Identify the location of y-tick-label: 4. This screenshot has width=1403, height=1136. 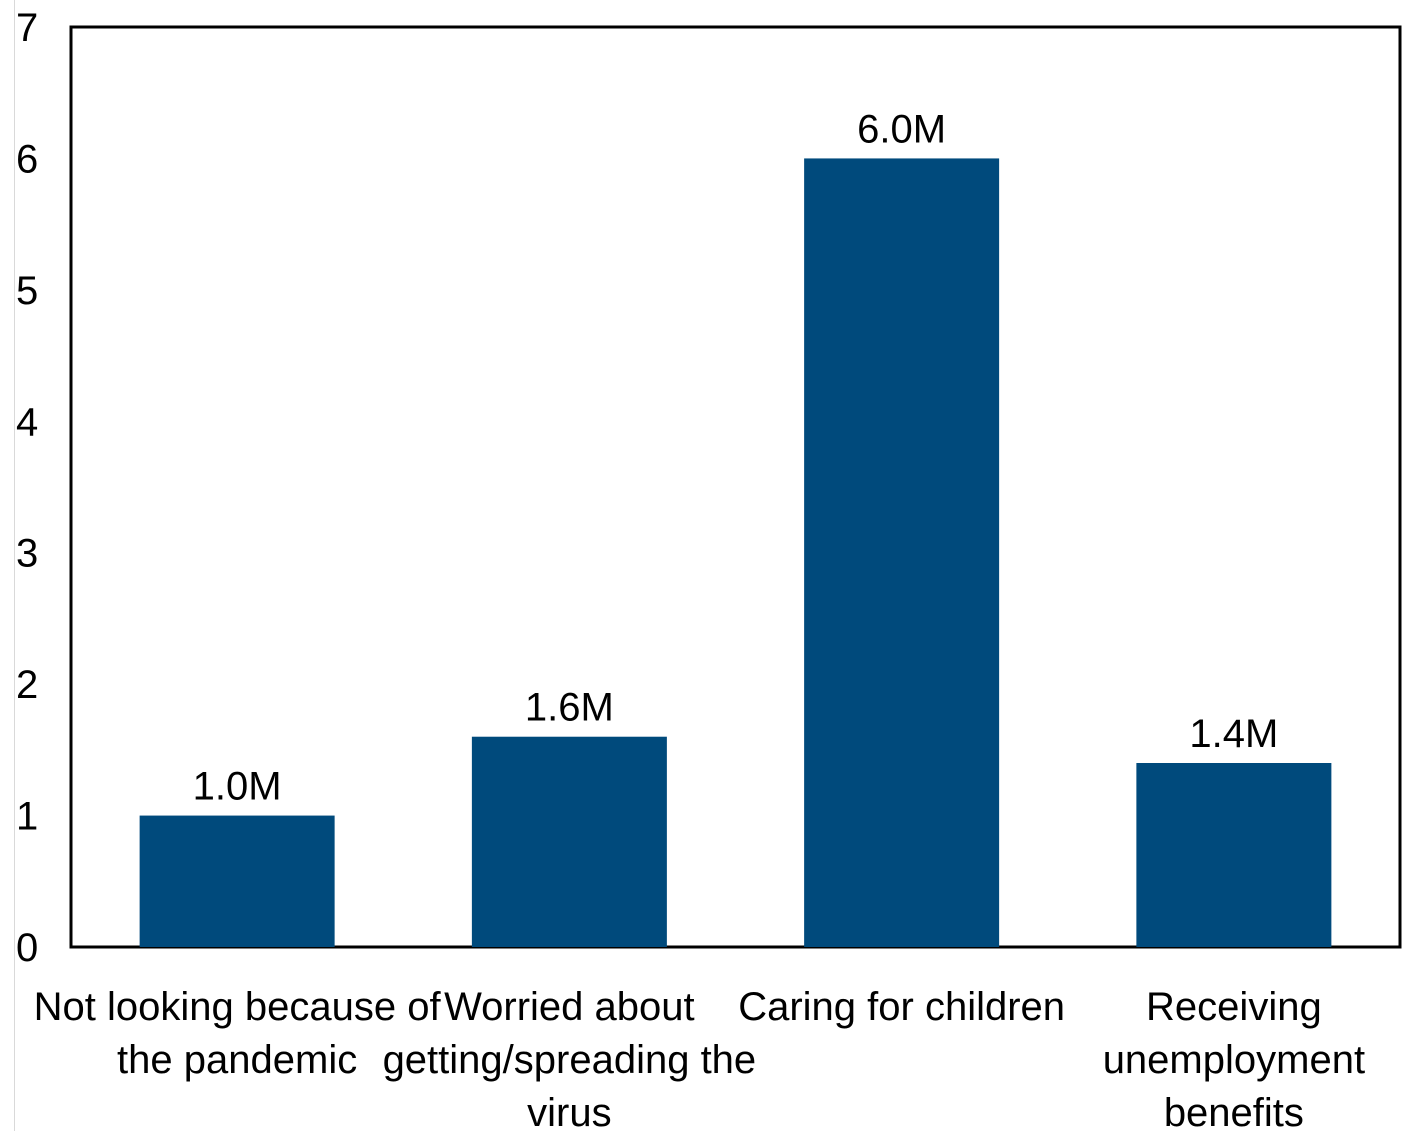
(27, 422).